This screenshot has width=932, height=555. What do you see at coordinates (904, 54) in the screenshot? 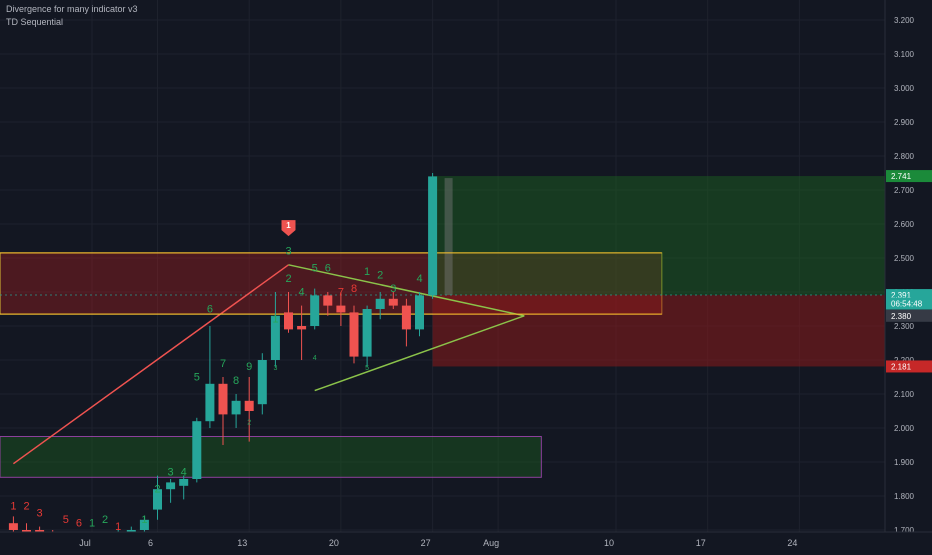
I see `price-tick-label: 3.100` at bounding box center [904, 54].